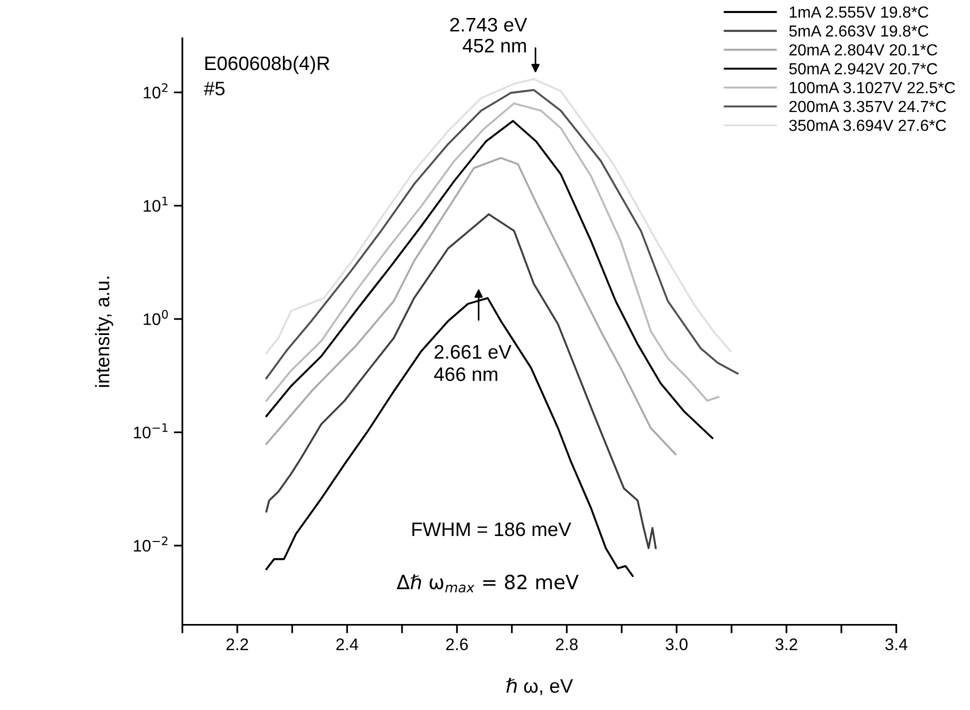  What do you see at coordinates (489, 35) in the screenshot?
I see `annotation: 2.743 eV 452 nm` at bounding box center [489, 35].